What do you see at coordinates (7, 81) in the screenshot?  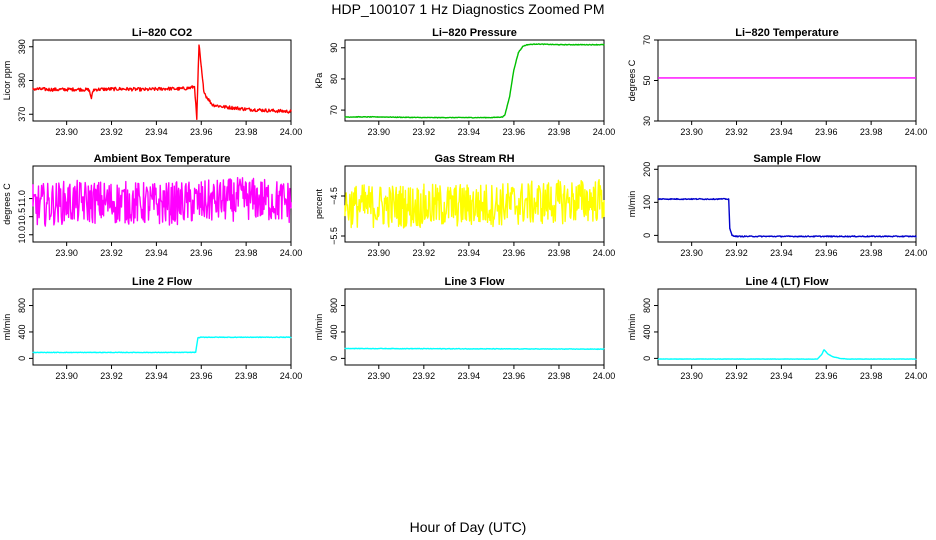 I see `y-axis-label: Licor ppm` at bounding box center [7, 81].